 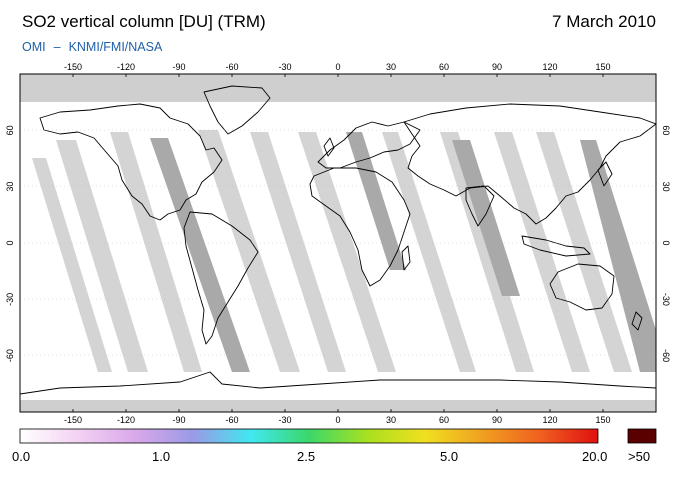 I want to click on credit-dash: –, so click(x=57, y=47).